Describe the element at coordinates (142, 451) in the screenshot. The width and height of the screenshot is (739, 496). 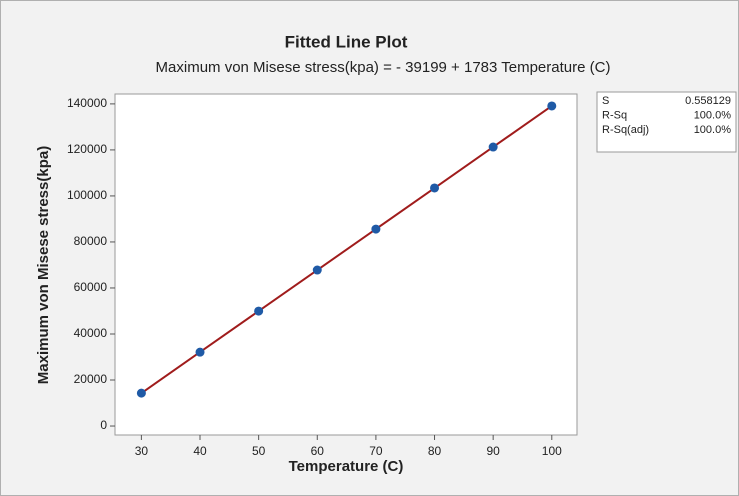
I see `x-tick-label: 30` at that location.